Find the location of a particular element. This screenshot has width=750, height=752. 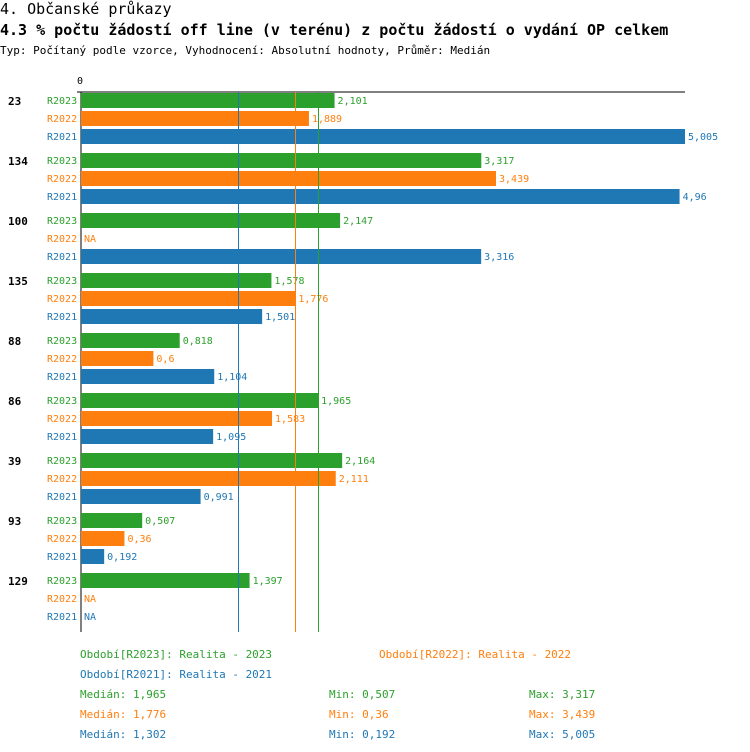

group-label: 39 is located at coordinates (14, 461).